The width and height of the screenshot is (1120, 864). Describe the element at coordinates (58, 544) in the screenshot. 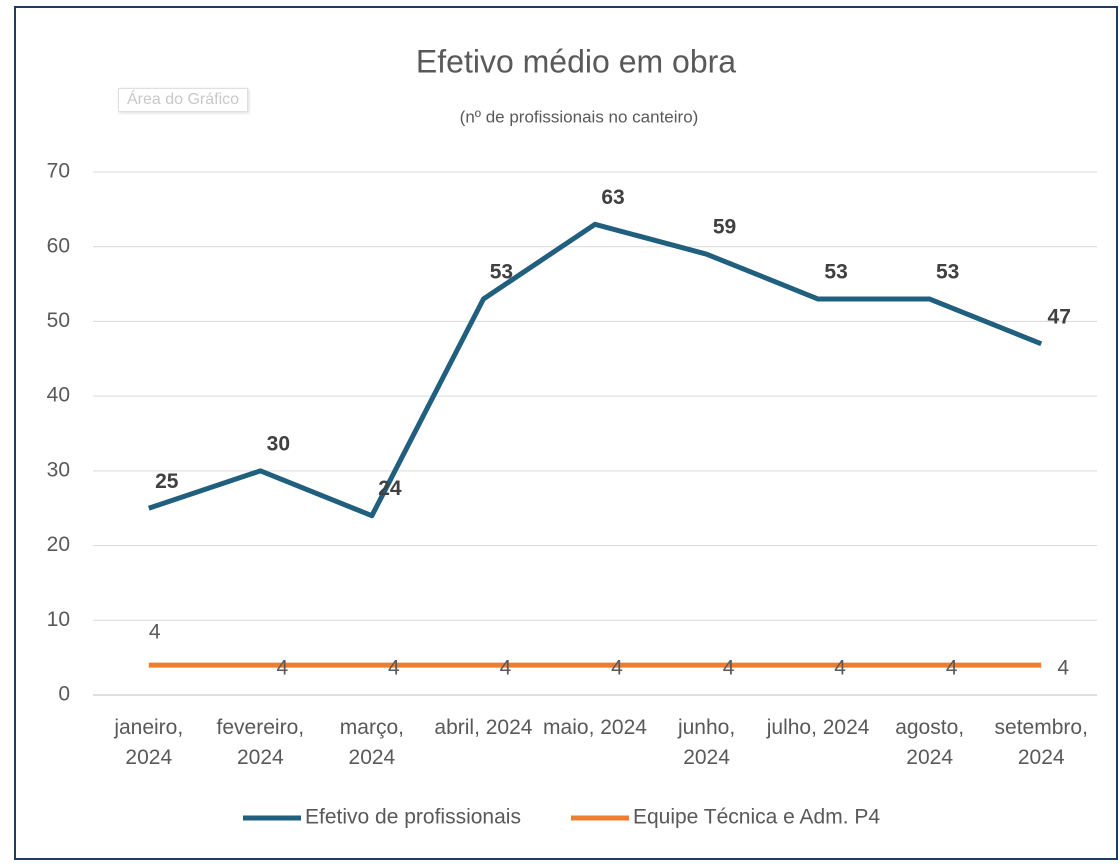

I see `y-tick-label: 20` at that location.